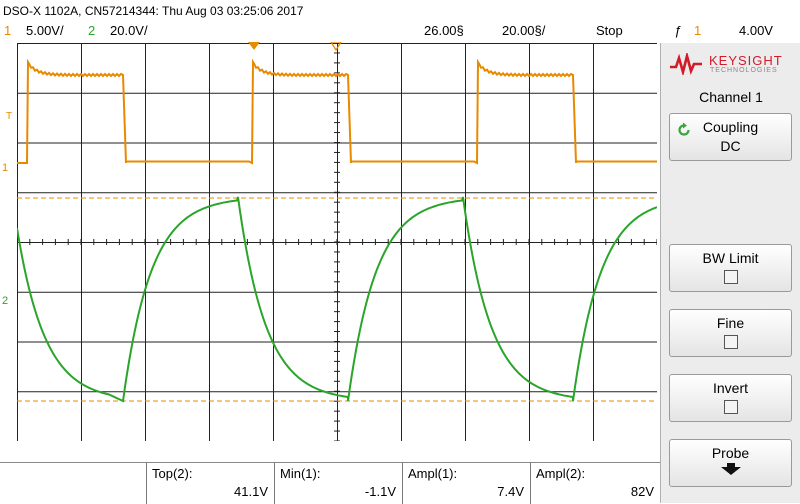 Image resolution: width=800 pixels, height=504 pixels. Describe the element at coordinates (730, 277) in the screenshot. I see `bw-limit-checkbox` at that location.